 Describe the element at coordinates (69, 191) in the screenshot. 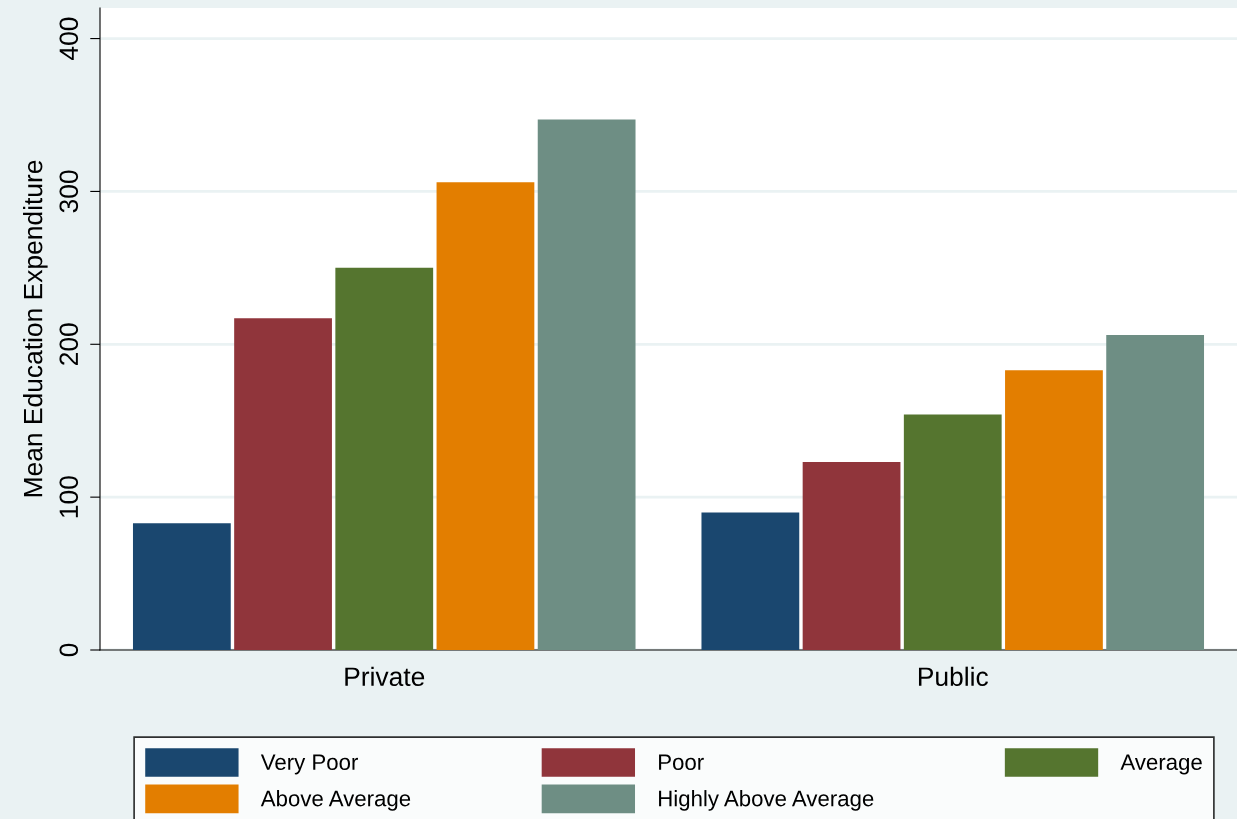

I see `y-tick-label: 300` at that location.